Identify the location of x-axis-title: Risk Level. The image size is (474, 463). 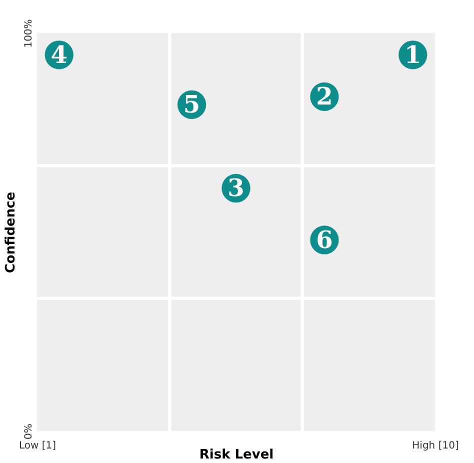
(236, 455).